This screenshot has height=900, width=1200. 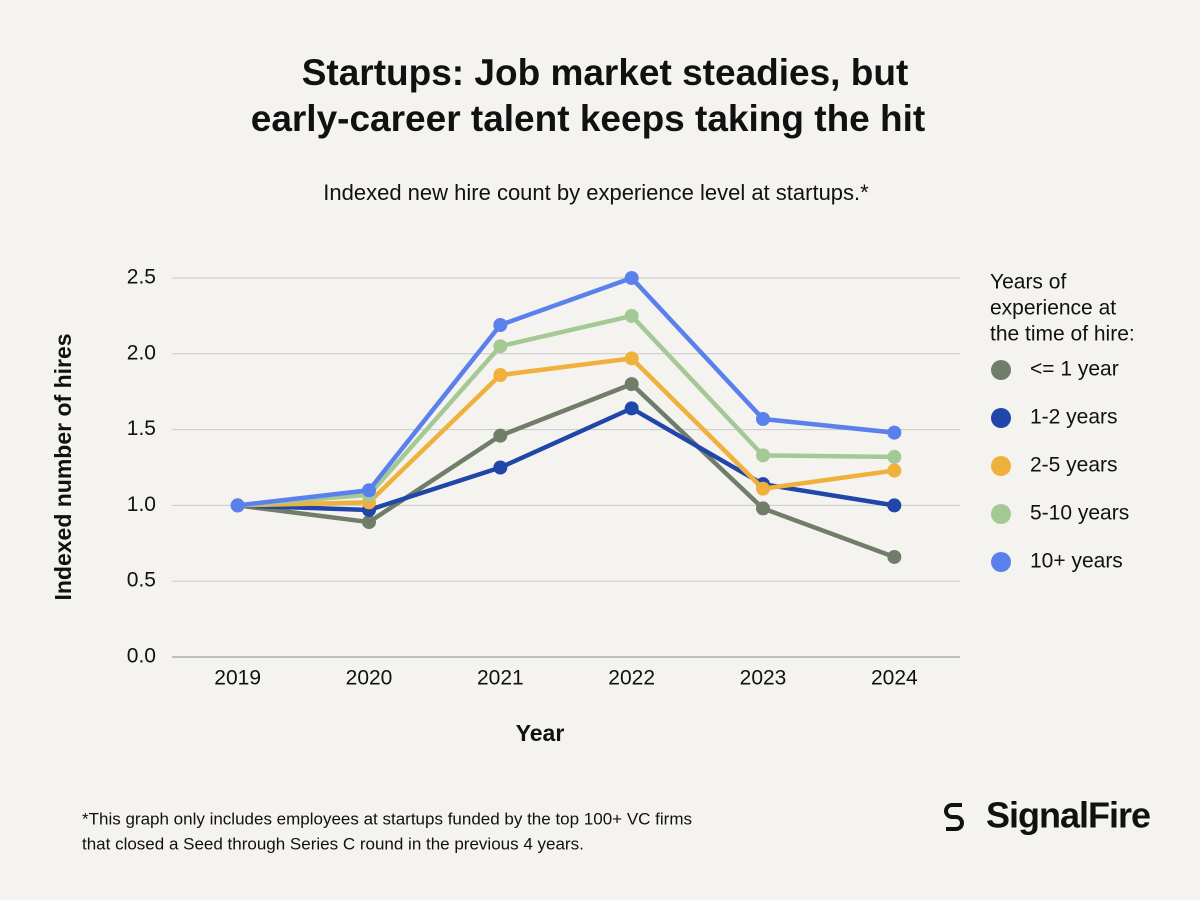 I want to click on legend-label: 2-5 years, so click(x=1074, y=465).